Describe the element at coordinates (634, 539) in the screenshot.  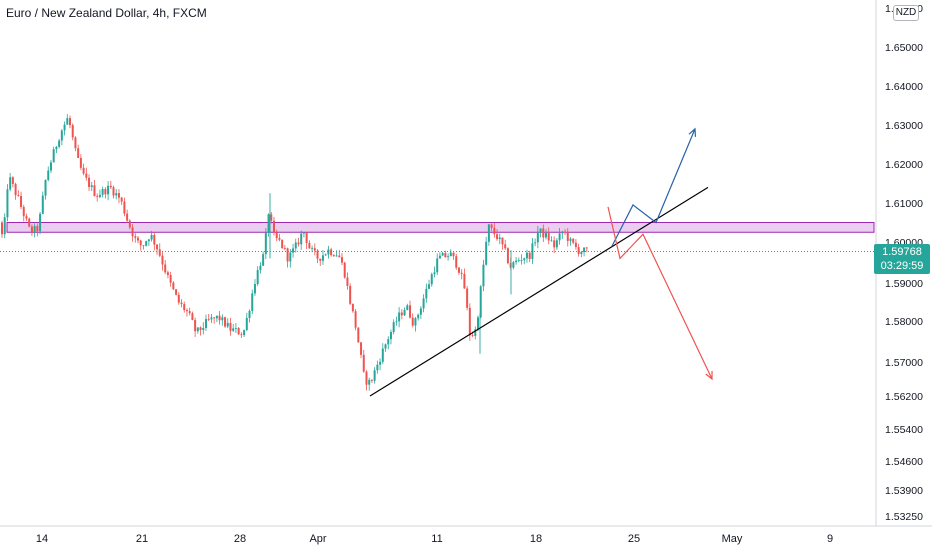
I see `x-tick-label: 25` at that location.